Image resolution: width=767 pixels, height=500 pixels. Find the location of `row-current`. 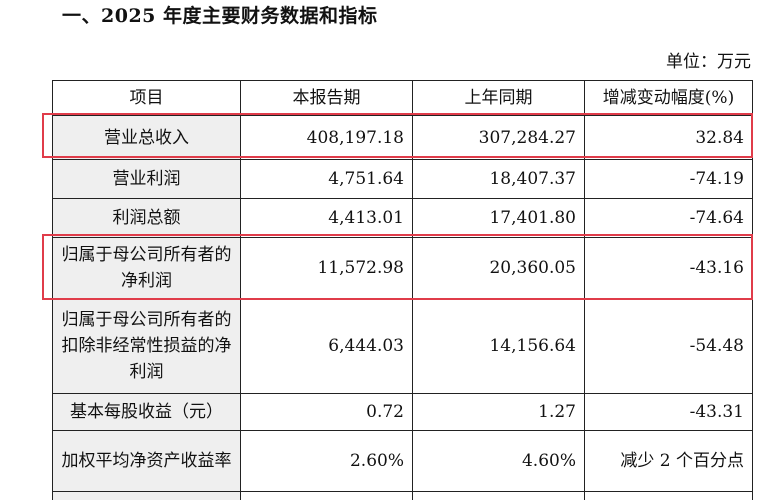

row-current is located at coordinates (326, 495).